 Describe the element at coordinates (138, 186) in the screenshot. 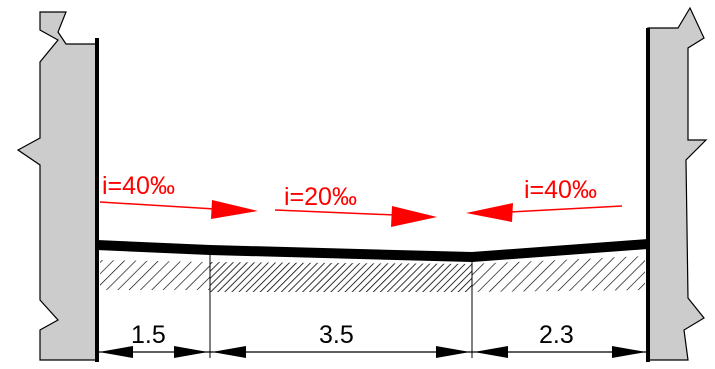

I see `slope-label-1: i=40‰` at that location.